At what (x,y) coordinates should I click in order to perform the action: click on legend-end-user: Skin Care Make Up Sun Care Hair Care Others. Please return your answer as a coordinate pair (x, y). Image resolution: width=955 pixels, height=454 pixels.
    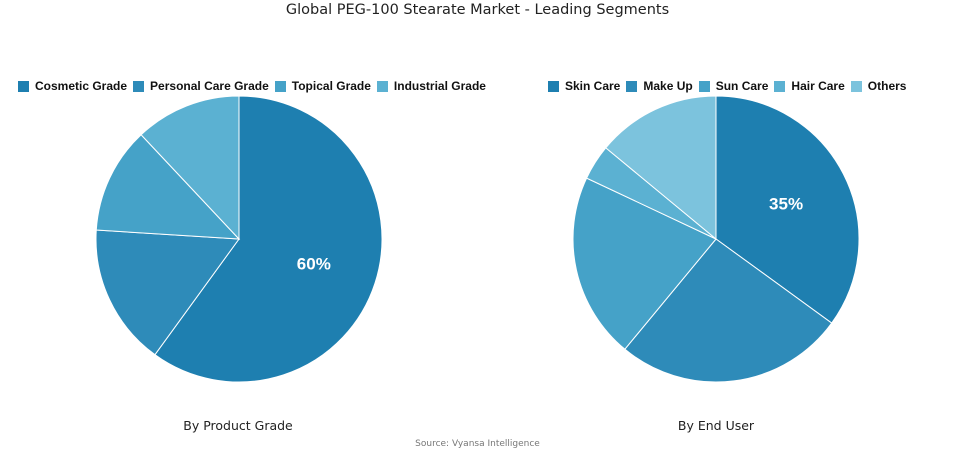
    Looking at the image, I should click on (730, 86).